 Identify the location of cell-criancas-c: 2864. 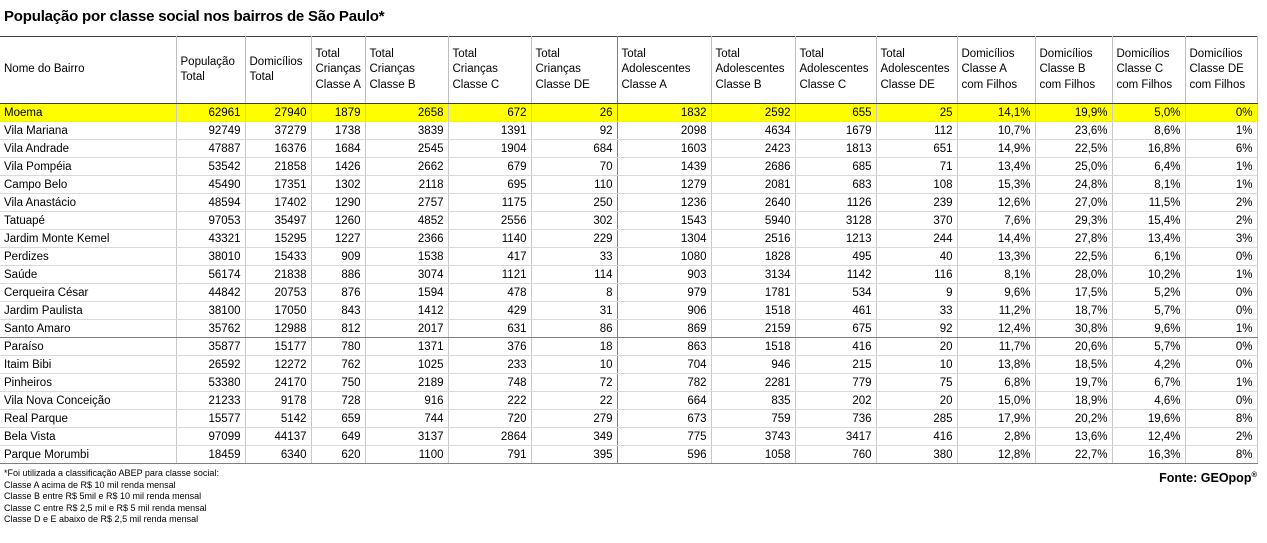
(490, 436).